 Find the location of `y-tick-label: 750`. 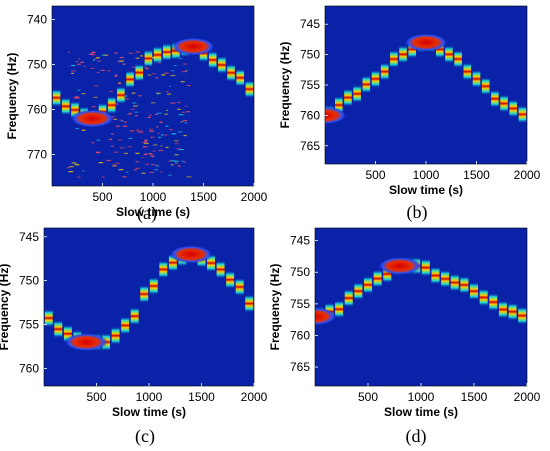

y-tick-label: 750 is located at coordinates (300, 272).